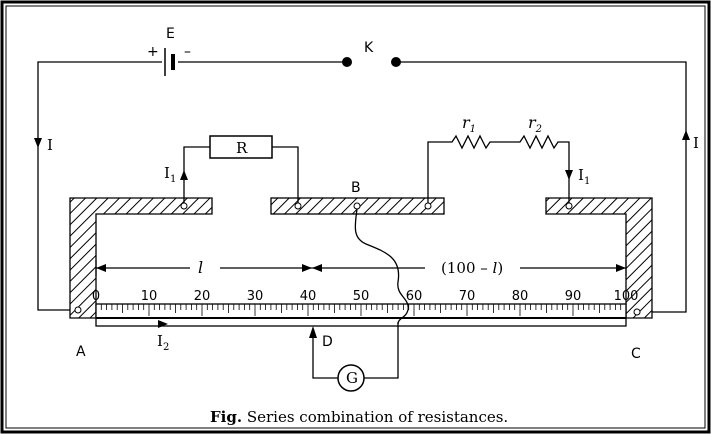 The height and width of the screenshot is (434, 711). What do you see at coordinates (357, 206) in the screenshot?
I see `terminal-b` at bounding box center [357, 206].